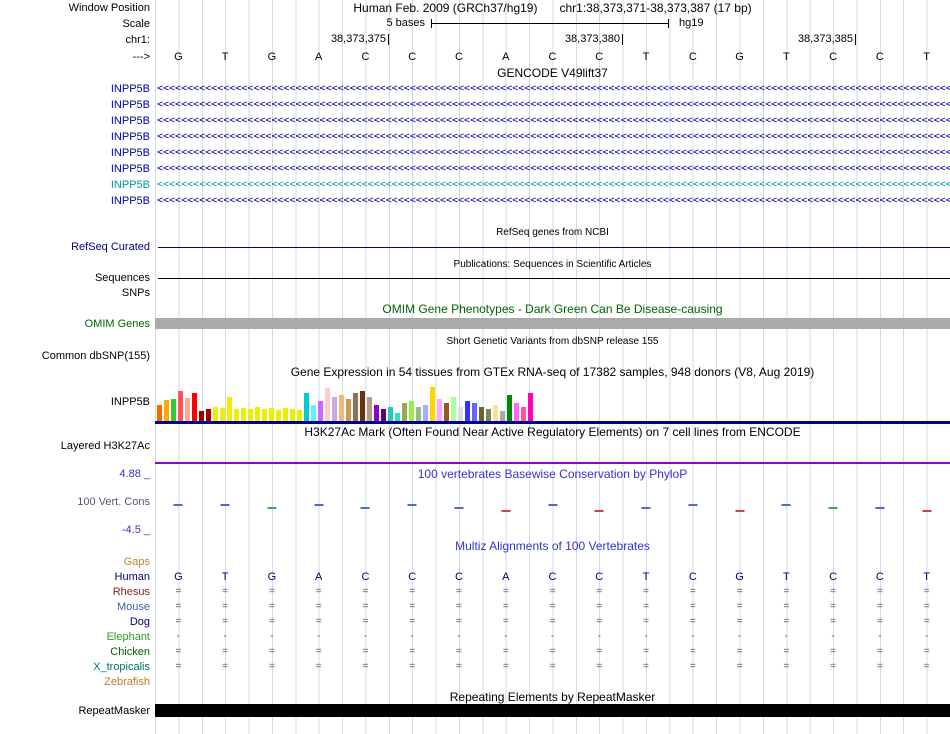  Describe the element at coordinates (475, 530) in the screenshot. I see `phylop-min-row: -4.5 _` at that location.